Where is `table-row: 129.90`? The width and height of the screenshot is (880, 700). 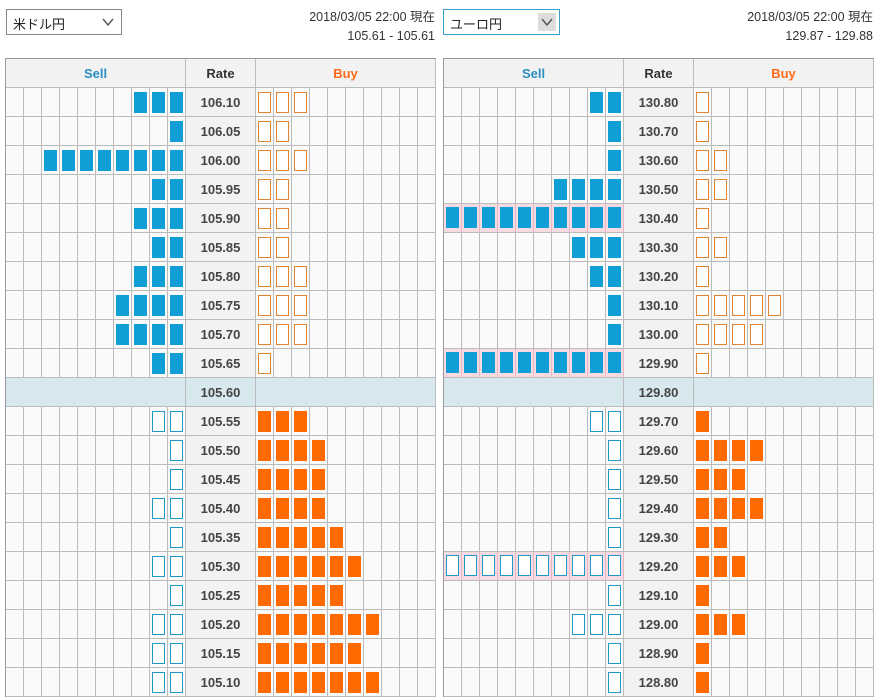
table-row: 129.90 is located at coordinates (659, 363).